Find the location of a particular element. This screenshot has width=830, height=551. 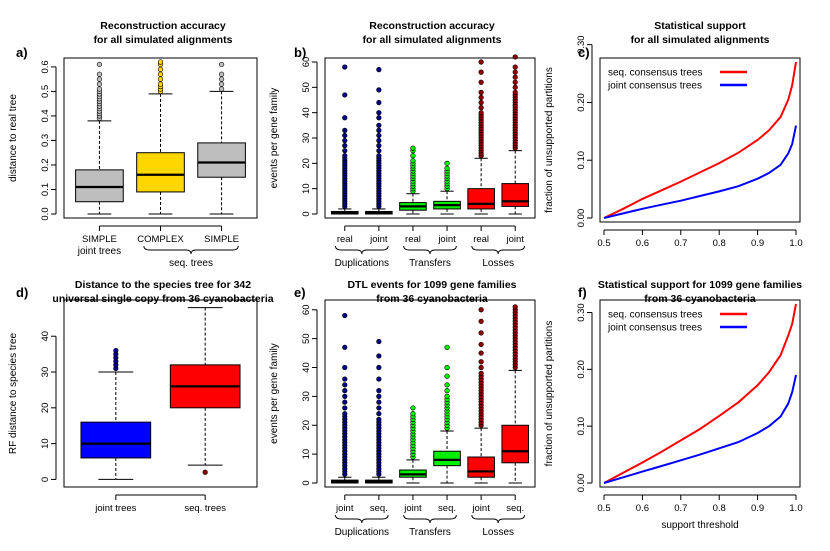

x-tick-label: 1.0 is located at coordinates (795, 508).